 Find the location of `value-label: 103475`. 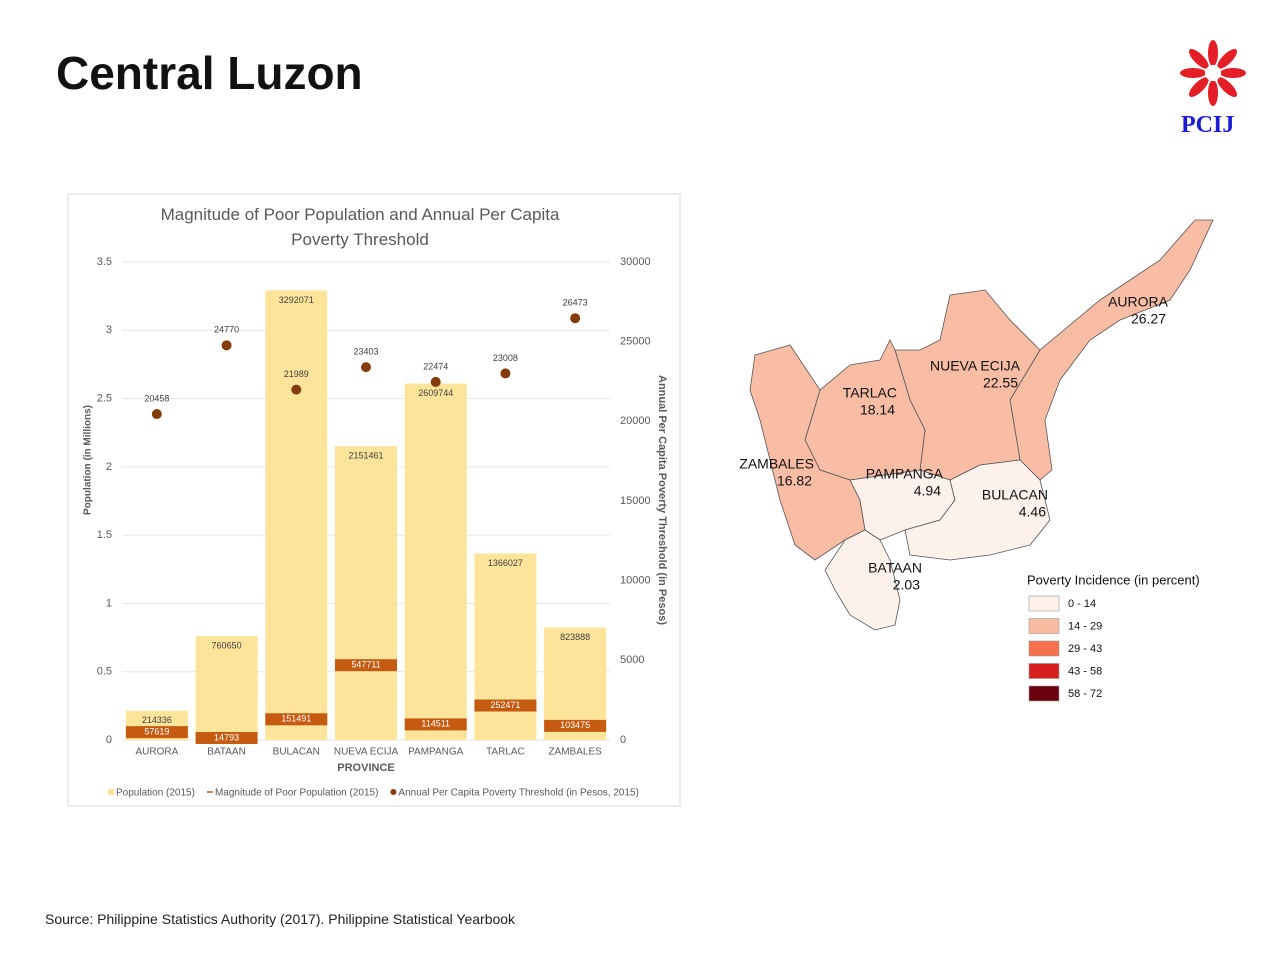

value-label: 103475 is located at coordinates (575, 725).